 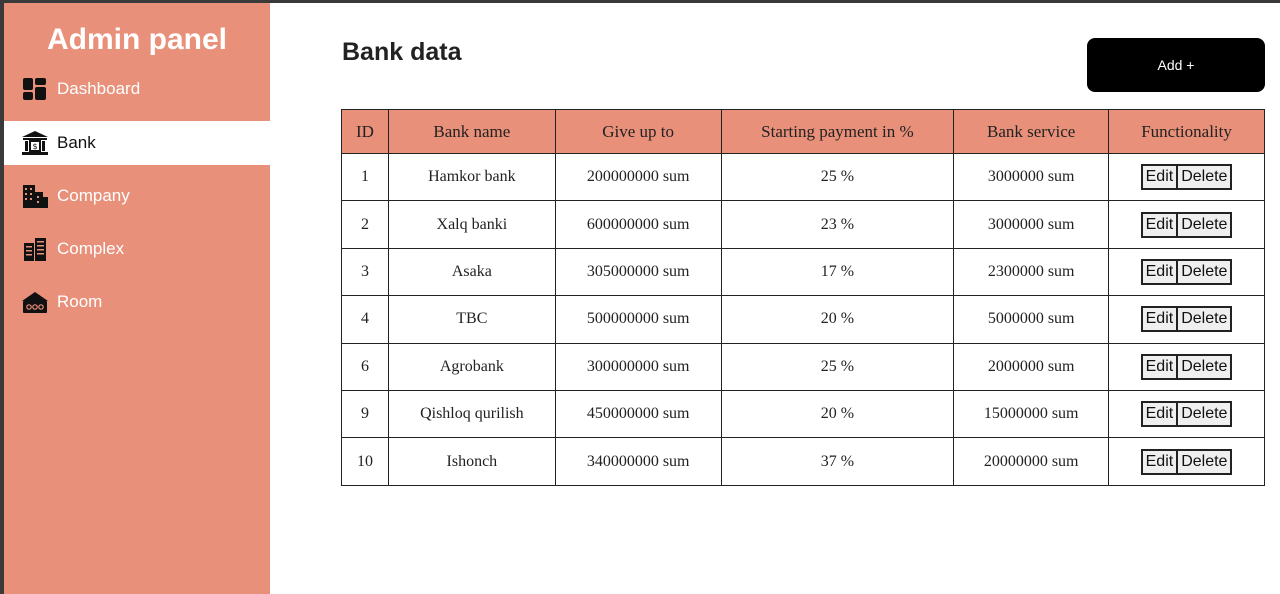 I want to click on sidebar-item-room: Room, so click(x=137, y=302).